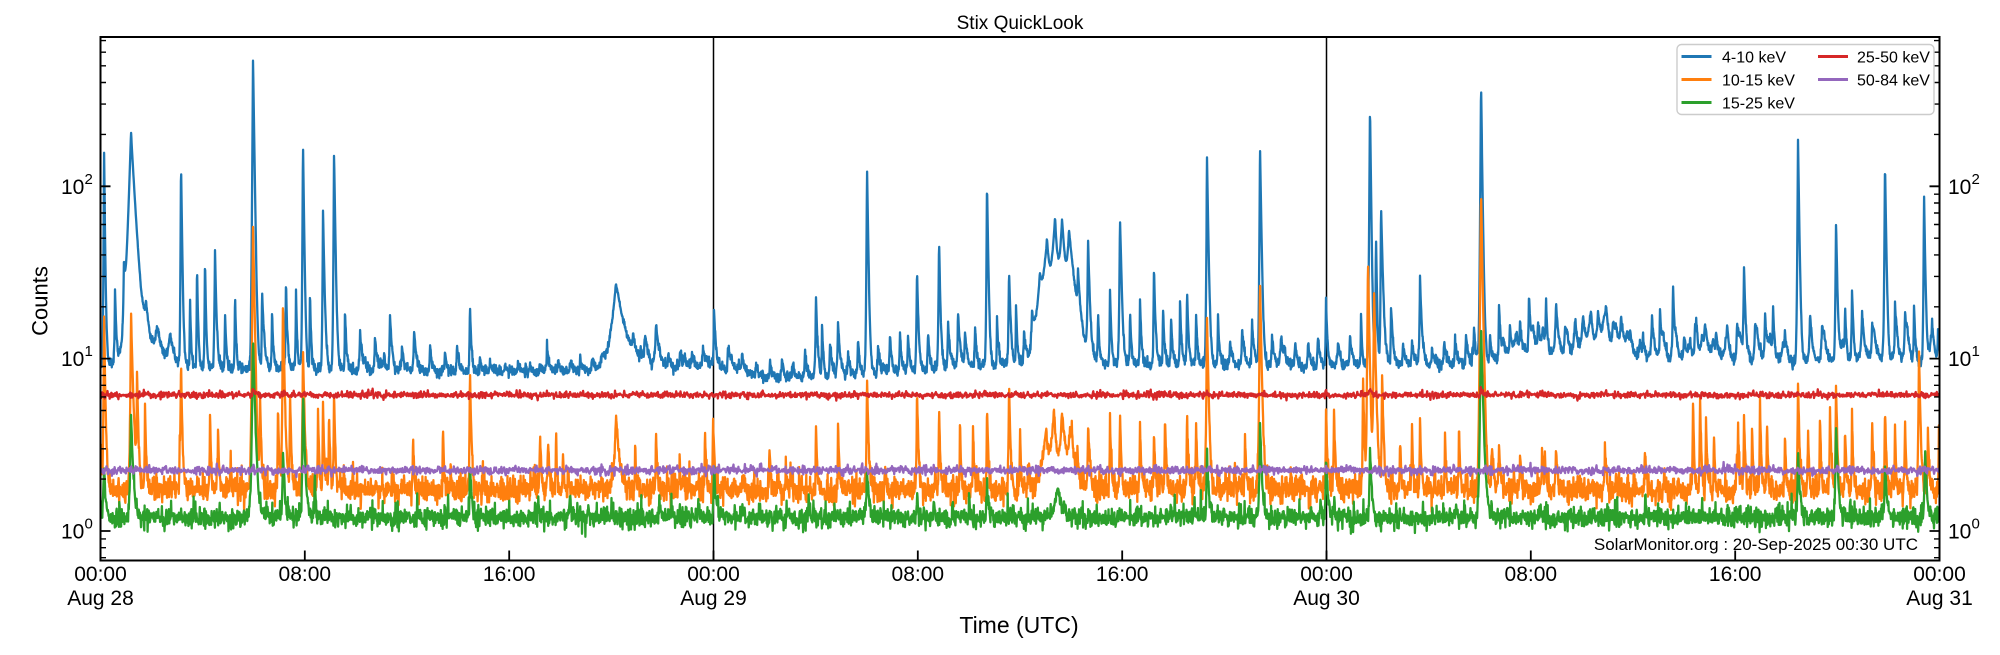 The image size is (2000, 655). Describe the element at coordinates (1018, 625) in the screenshot. I see `svg-text: Time (UTC)` at that location.